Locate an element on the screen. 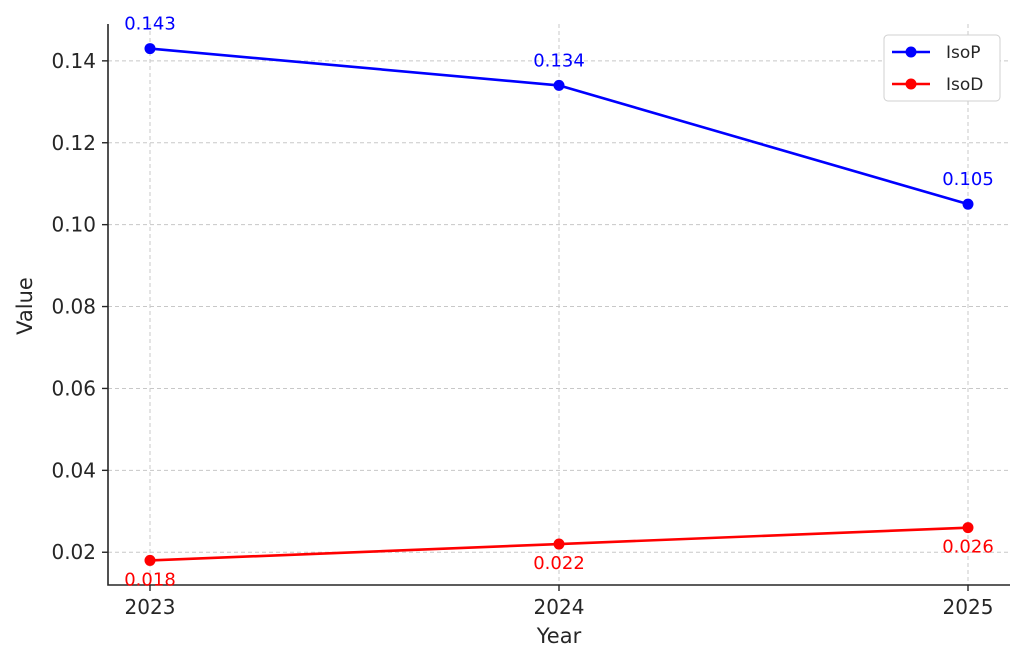 The height and width of the screenshot is (663, 1024). y-tick-label: 0.04 is located at coordinates (73, 470).